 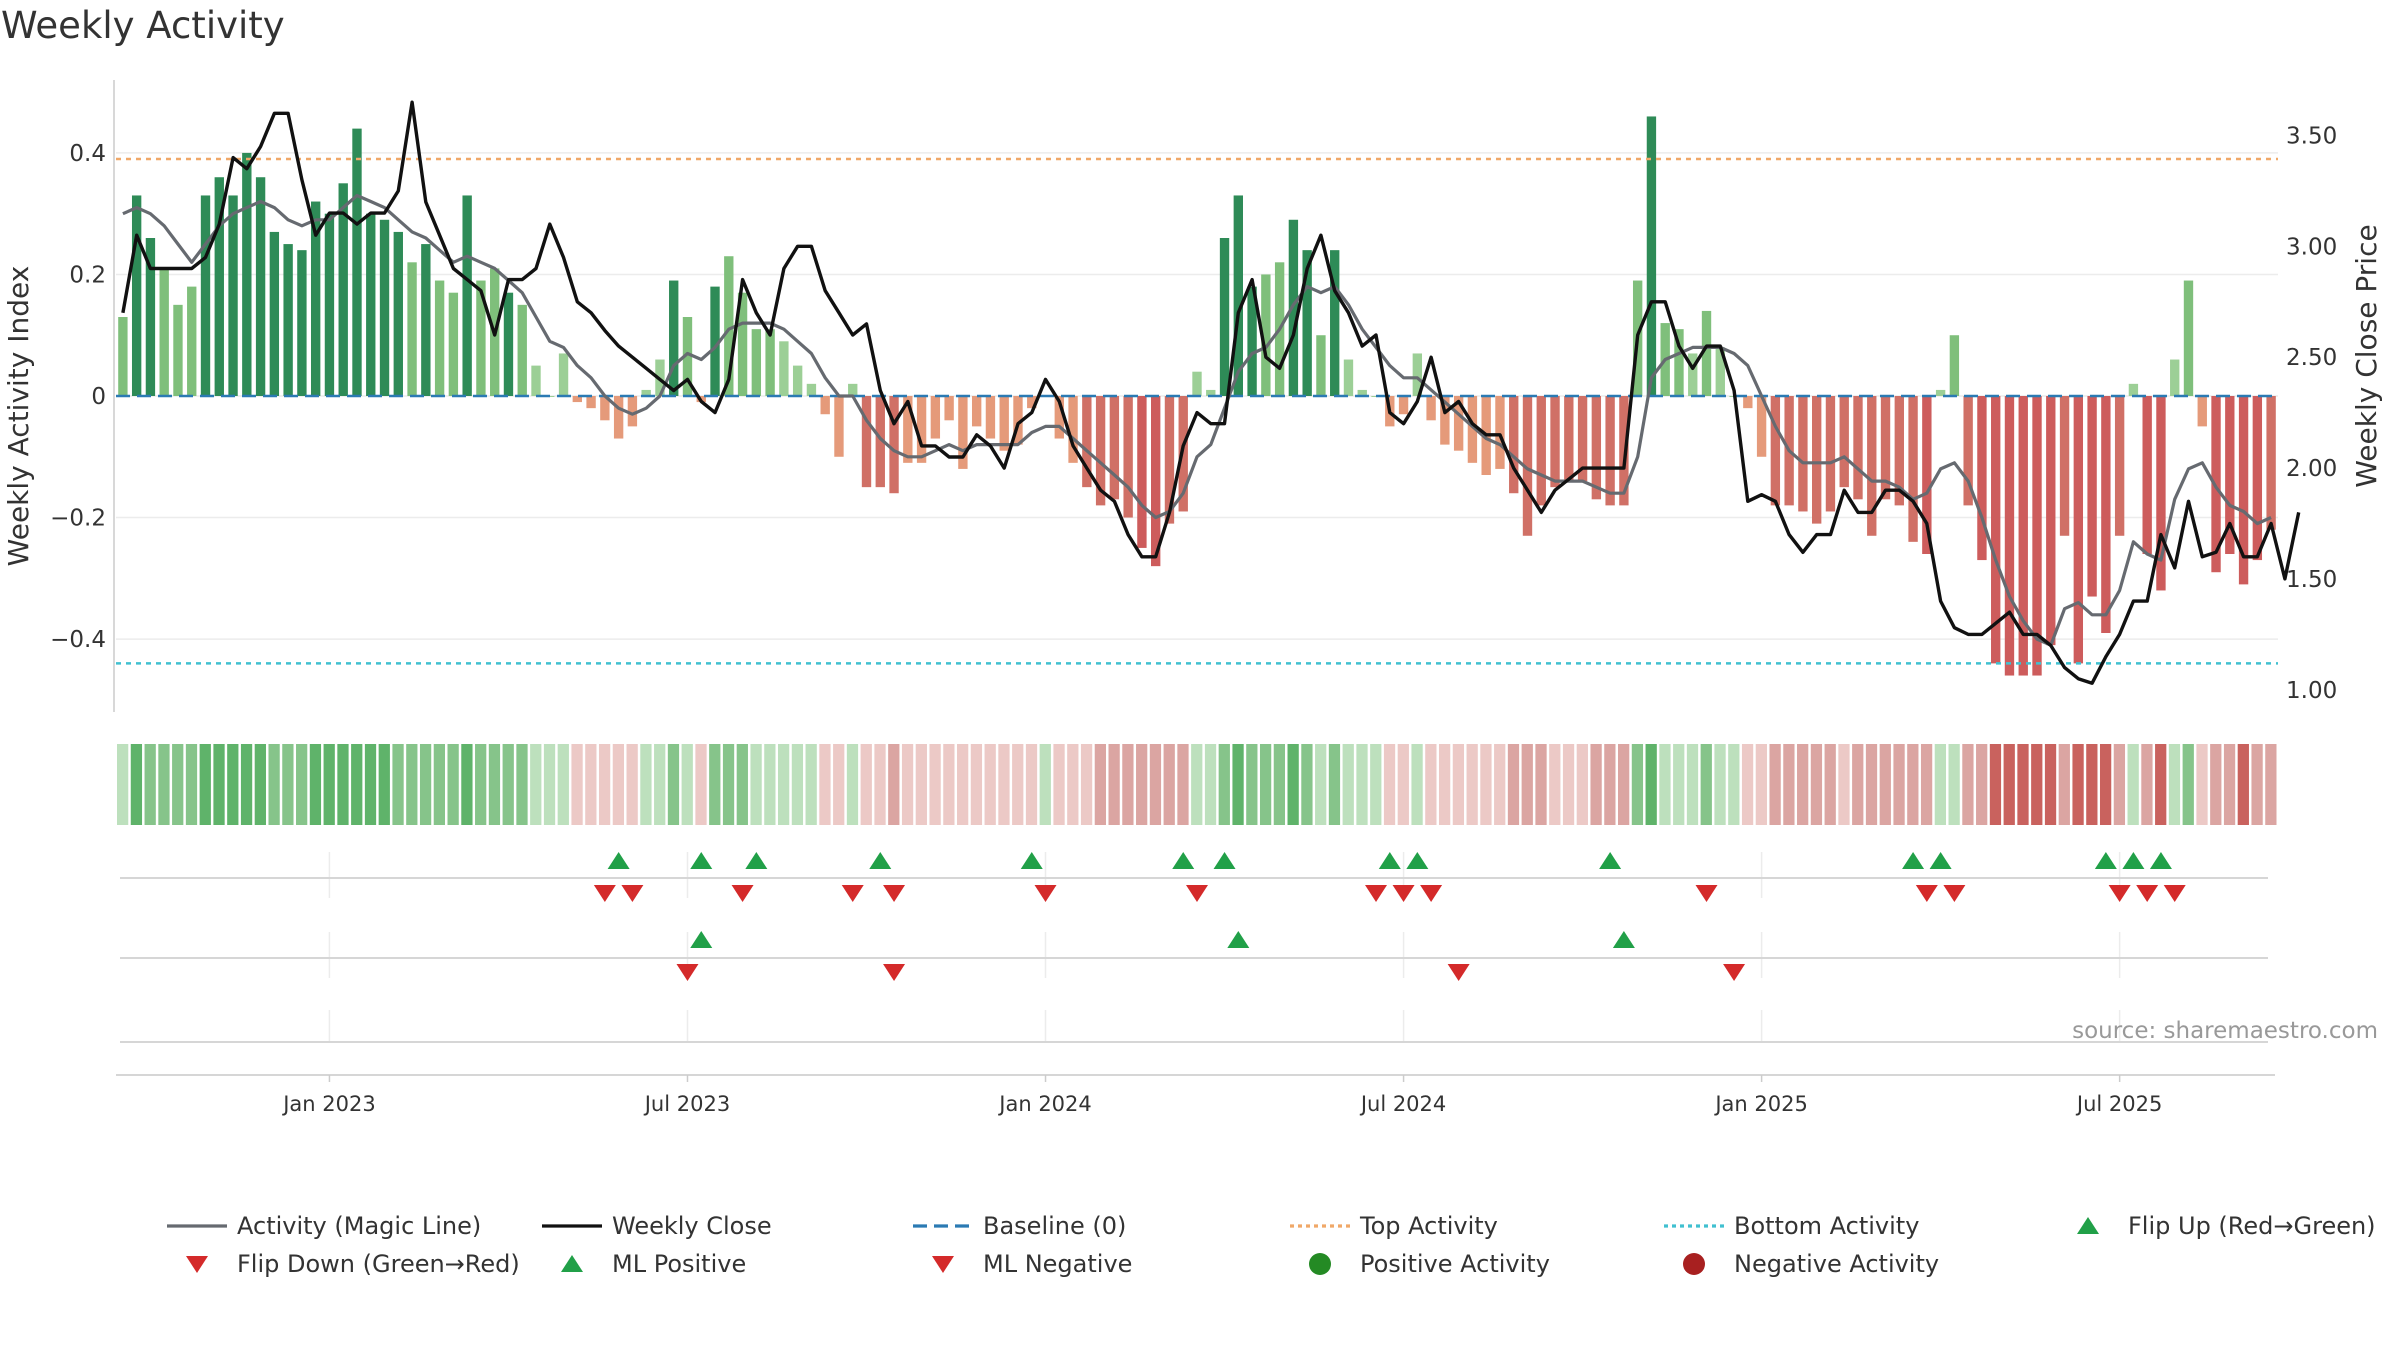 I want to click on x-tick-label: Jan 2025, so click(x=1760, y=1104).